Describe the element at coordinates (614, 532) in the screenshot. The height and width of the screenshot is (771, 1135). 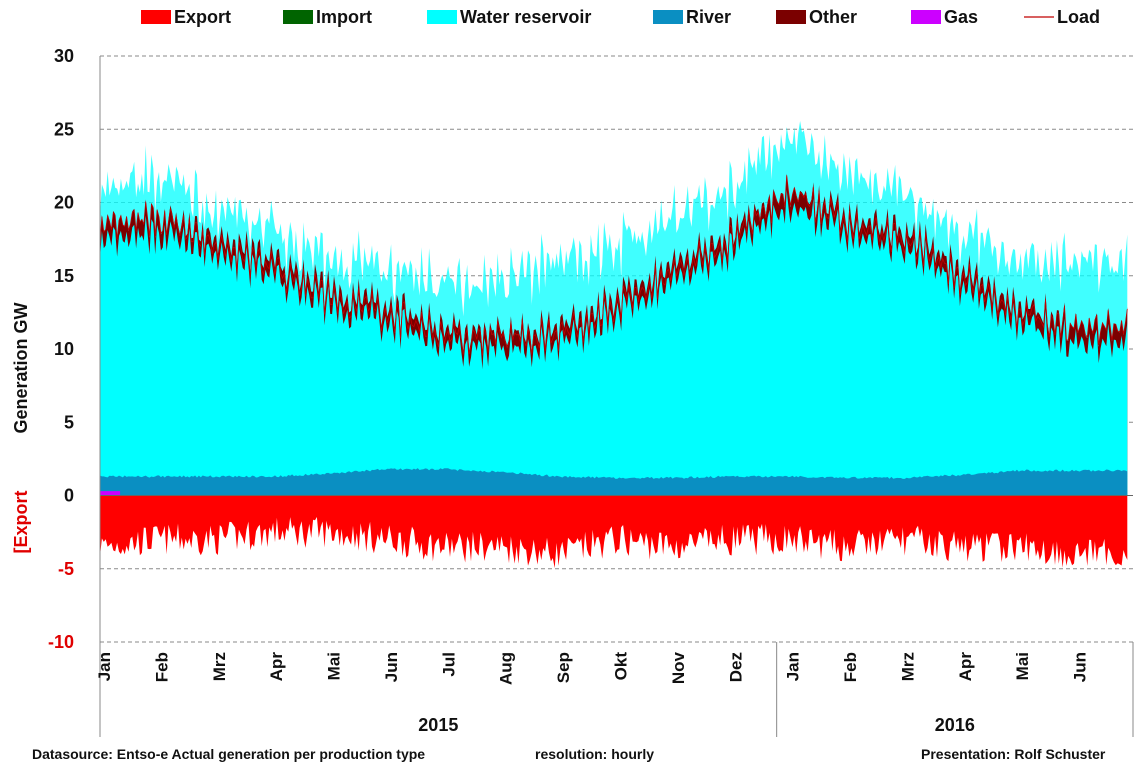
I see `series-export` at that location.